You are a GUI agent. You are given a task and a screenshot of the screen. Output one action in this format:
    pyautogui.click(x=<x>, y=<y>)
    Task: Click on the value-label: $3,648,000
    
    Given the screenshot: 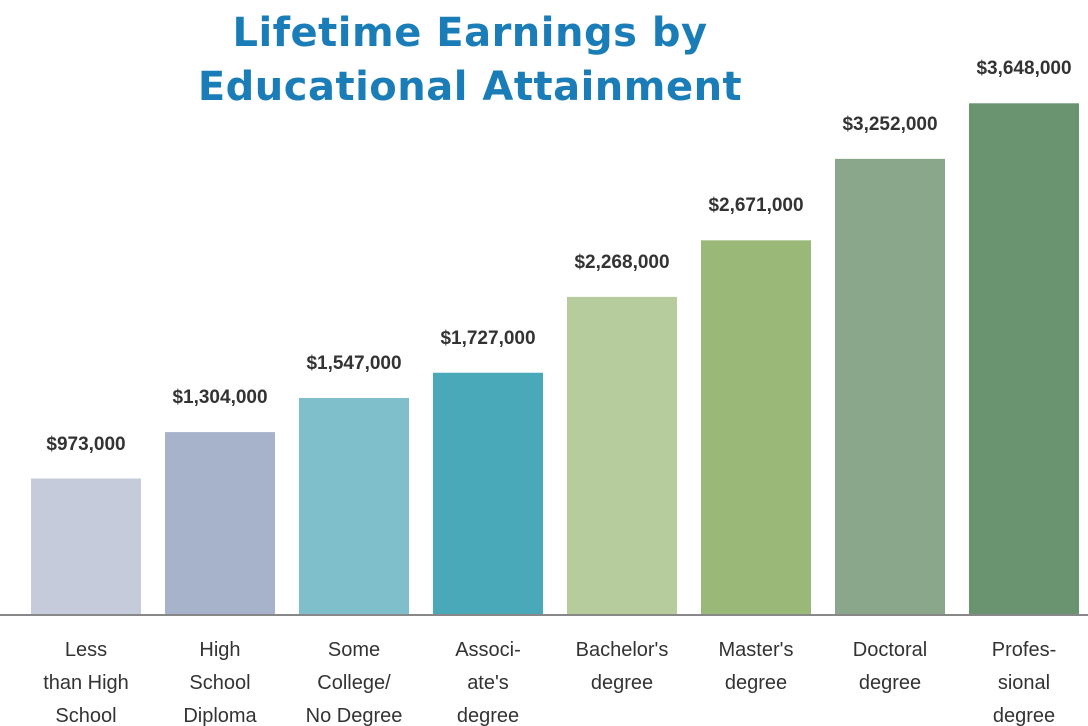 What is the action you would take?
    pyautogui.click(x=1024, y=69)
    